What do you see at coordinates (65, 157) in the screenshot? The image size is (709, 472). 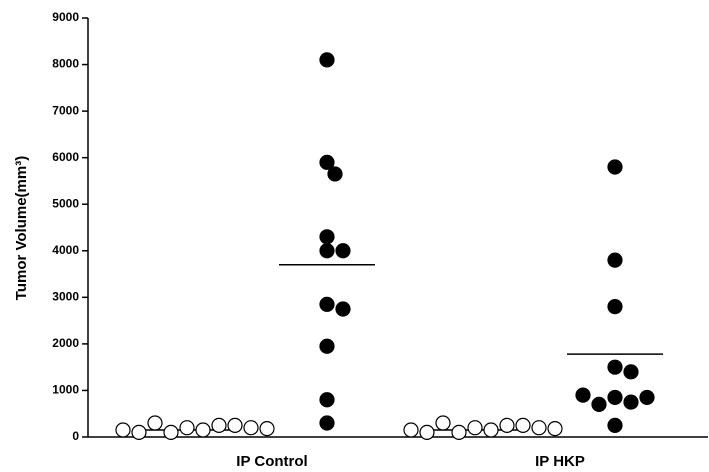 I see `y-tick-label: 6000` at bounding box center [65, 157].